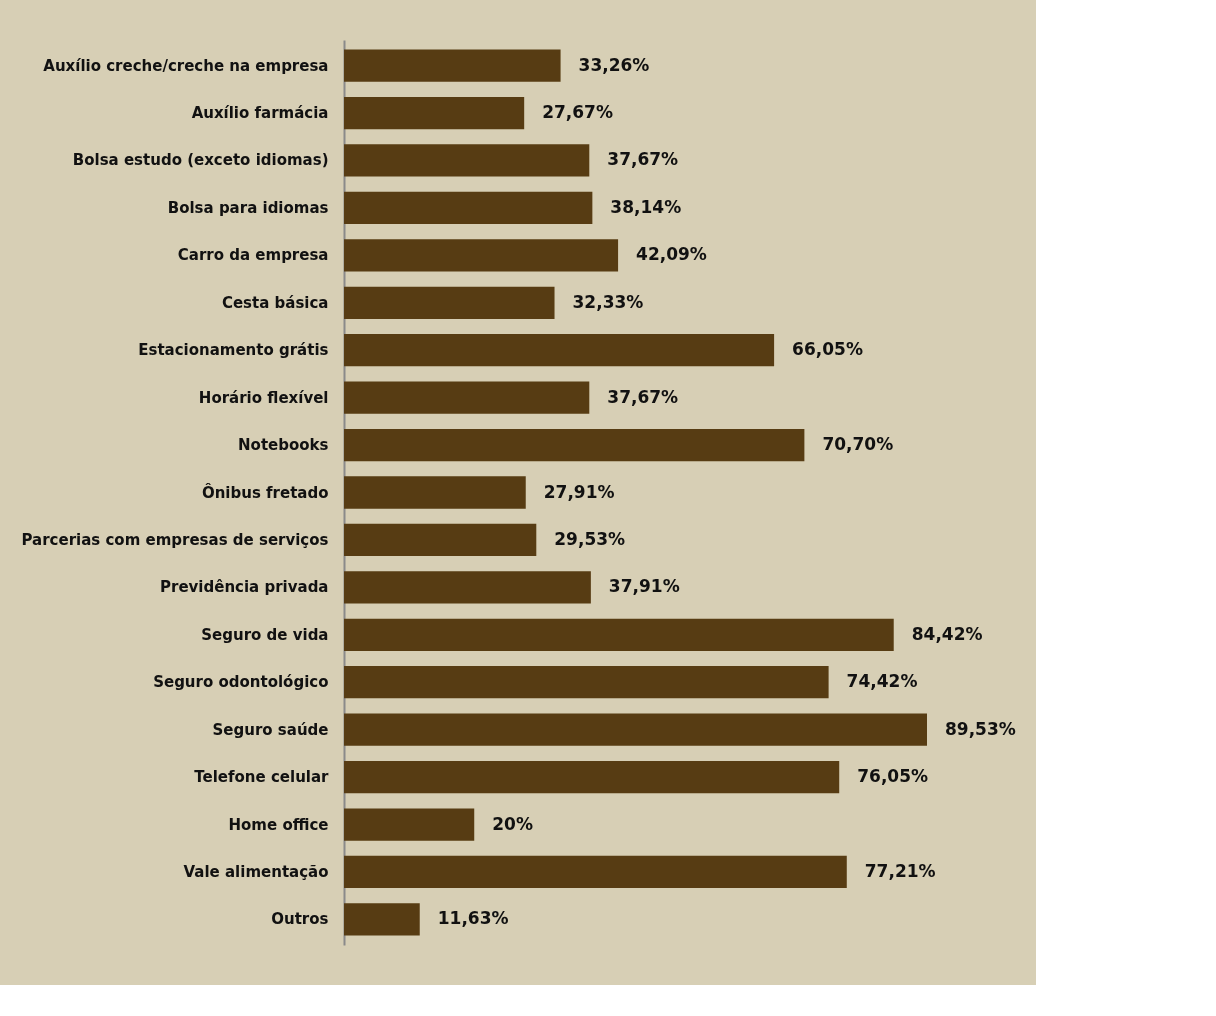  What do you see at coordinates (270, 729) in the screenshot?
I see `y-tick-label: Seguro saúde` at bounding box center [270, 729].